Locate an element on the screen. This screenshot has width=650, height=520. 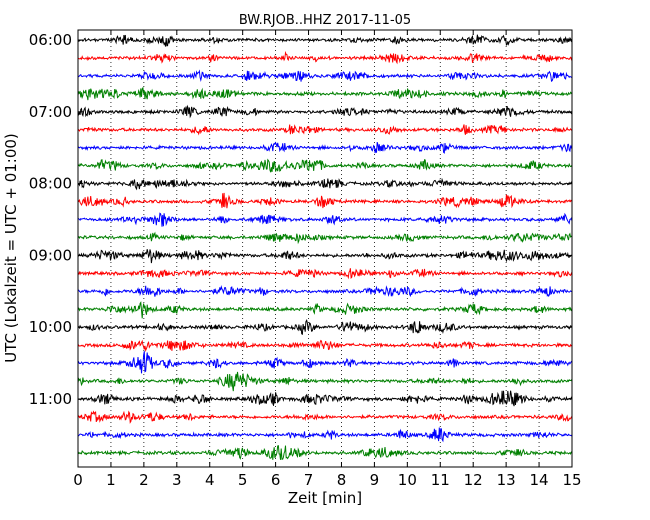
x-tick-label: 11 is located at coordinates (440, 480).